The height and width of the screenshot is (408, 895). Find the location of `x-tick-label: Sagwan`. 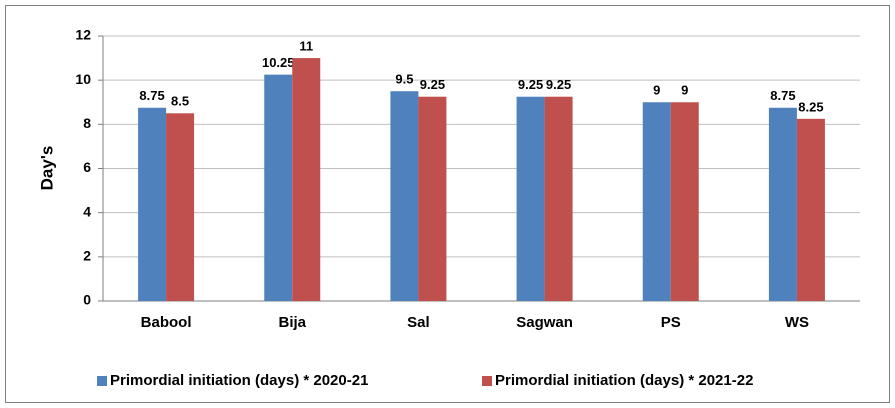

x-tick-label: Sagwan is located at coordinates (544, 322).